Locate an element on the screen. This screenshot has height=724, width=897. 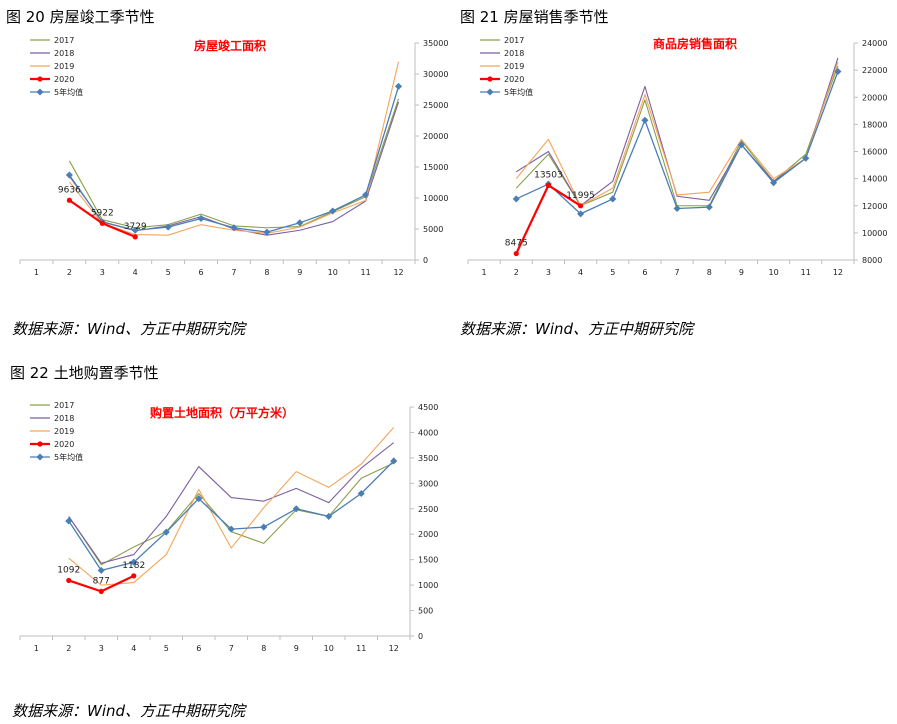
y-tick-label: 500 is located at coordinates (425, 611).